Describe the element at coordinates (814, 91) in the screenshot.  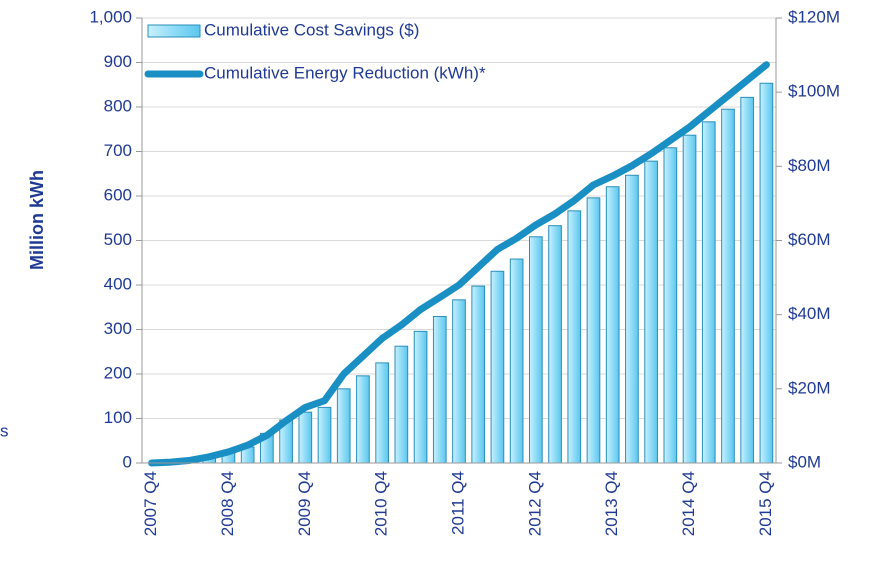
I see `y2-tick-label: $100M` at that location.